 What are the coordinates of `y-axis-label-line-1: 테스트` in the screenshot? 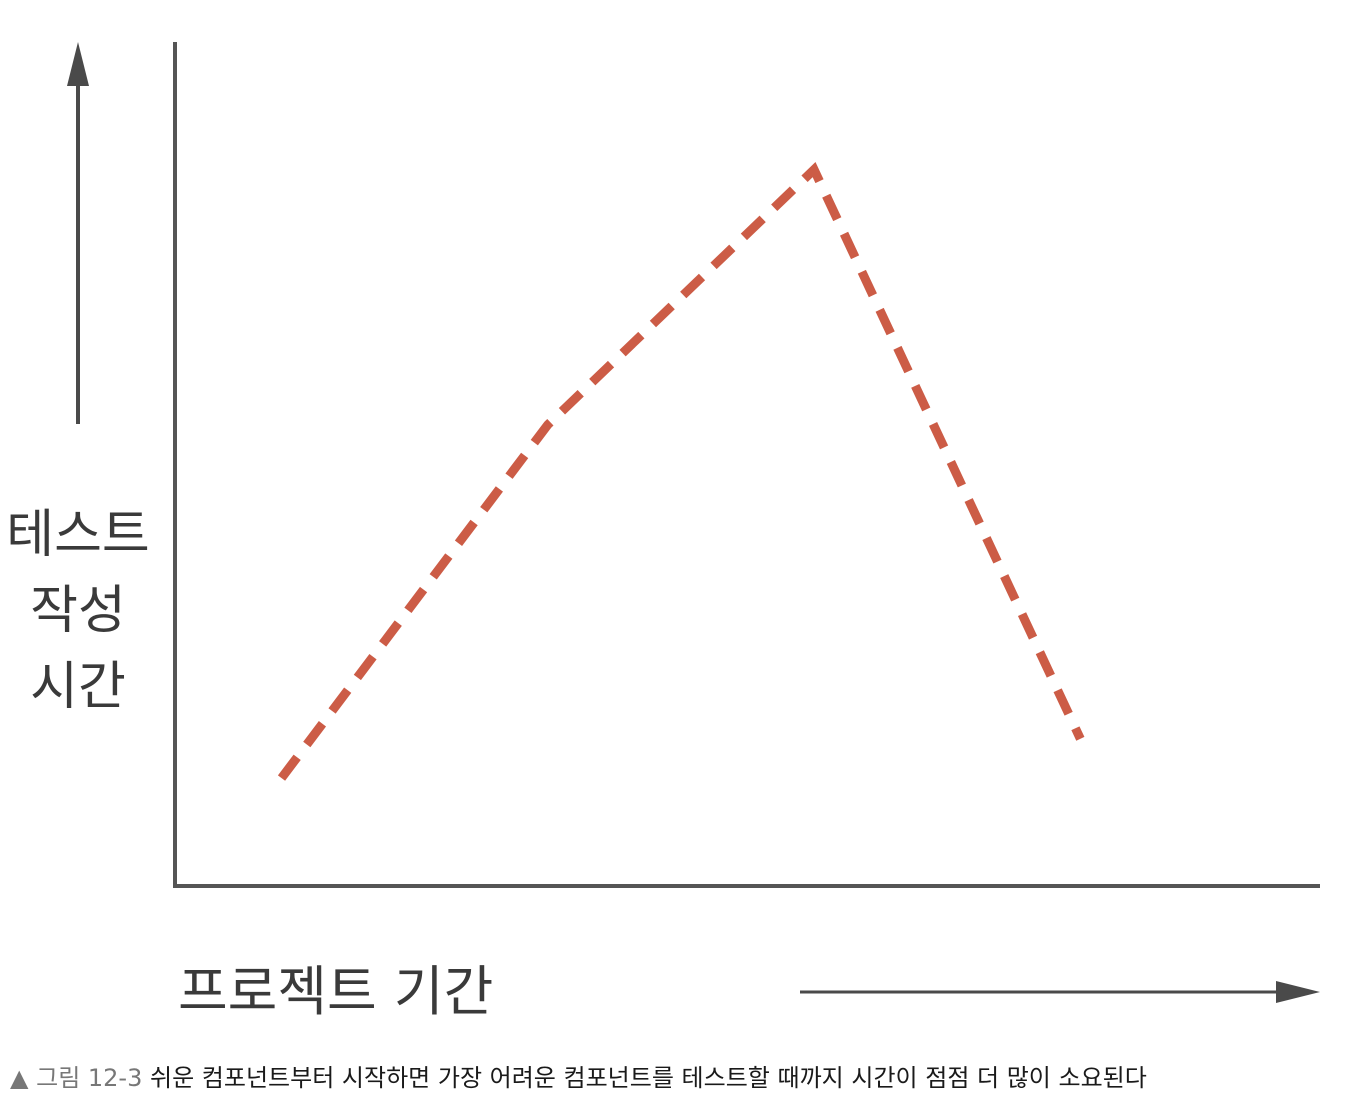 It's located at (78, 535).